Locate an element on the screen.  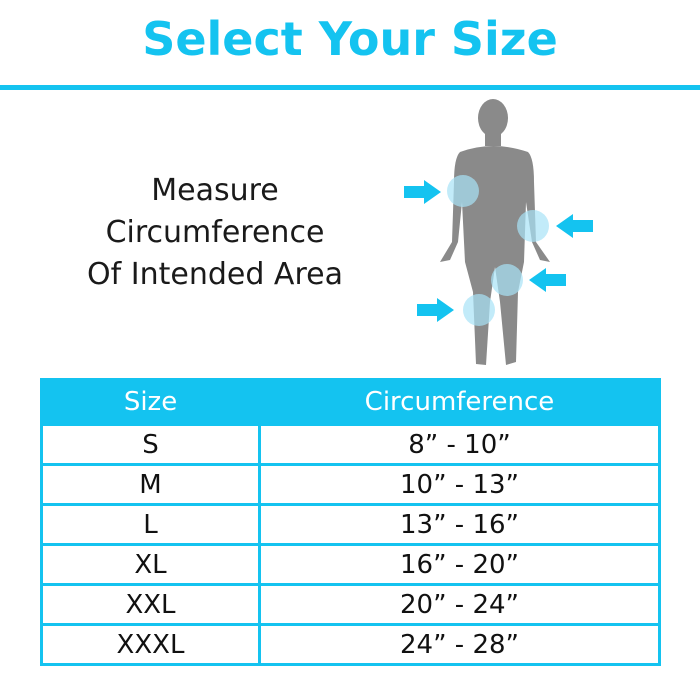
header-circumference: Circumference is located at coordinates (459, 402).